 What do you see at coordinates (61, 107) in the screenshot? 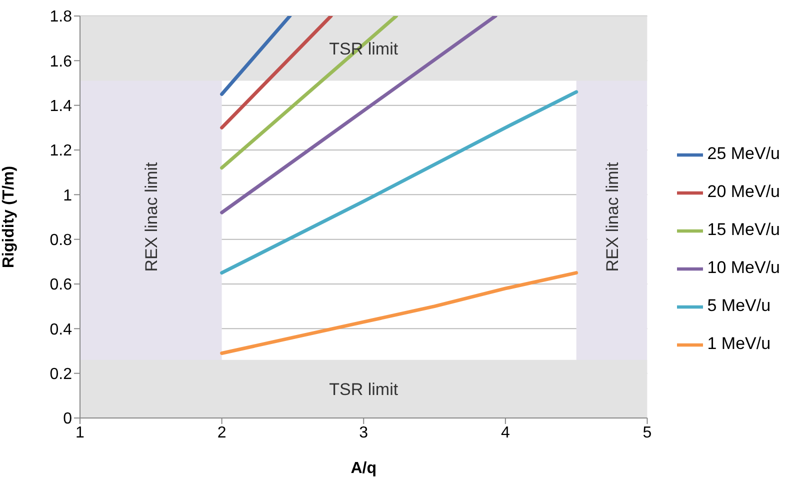
I see `y-tick-label: 1.4` at bounding box center [61, 107].